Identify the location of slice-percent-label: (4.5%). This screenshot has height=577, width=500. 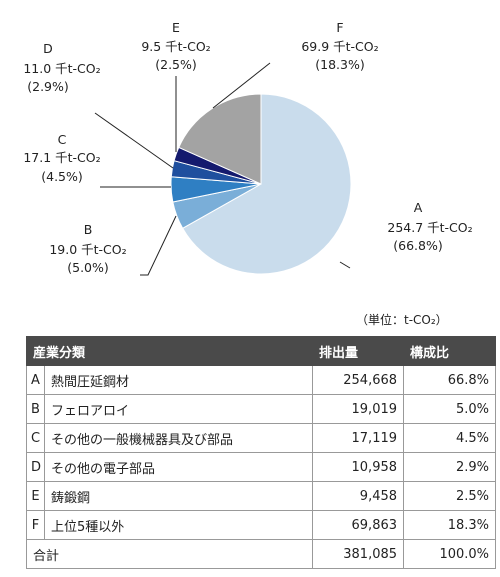
(62, 176).